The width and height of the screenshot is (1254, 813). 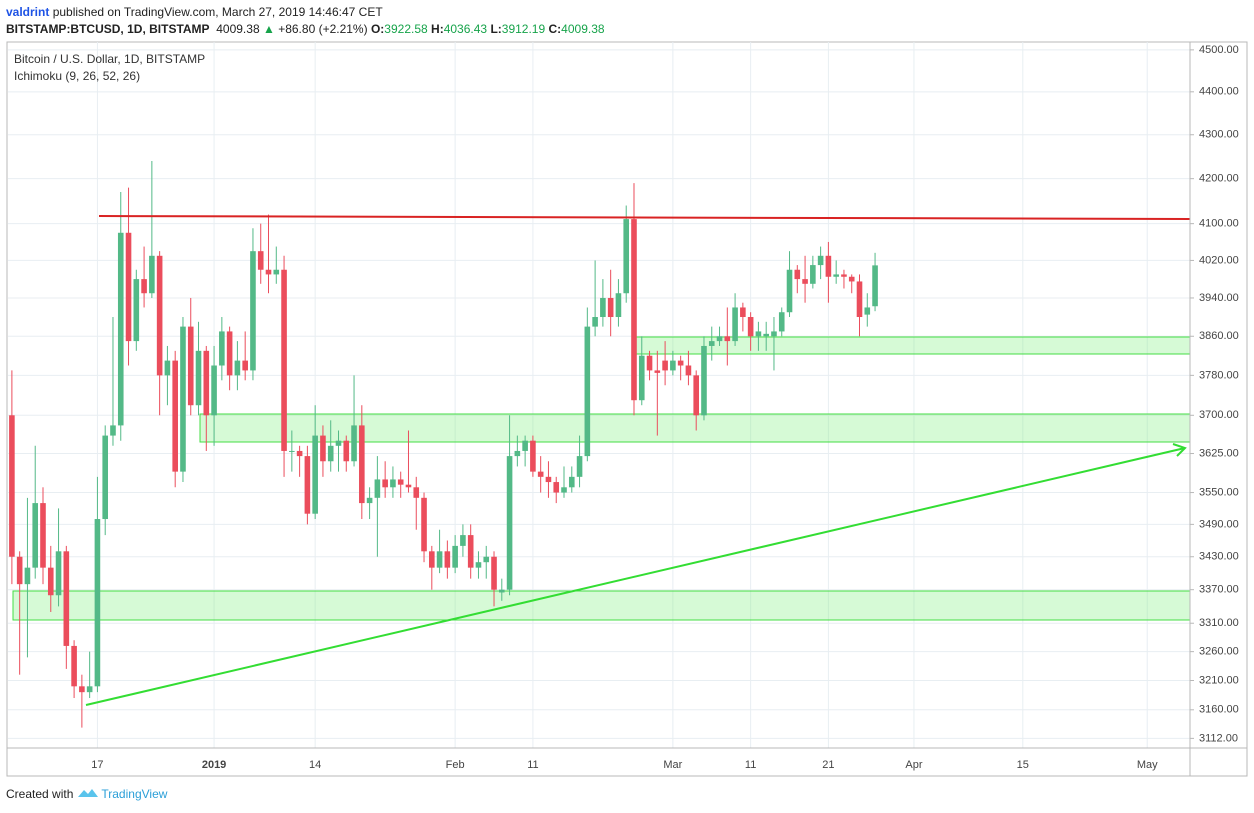 What do you see at coordinates (1219, 50) in the screenshot?
I see `y-tick-label: 4500.00` at bounding box center [1219, 50].